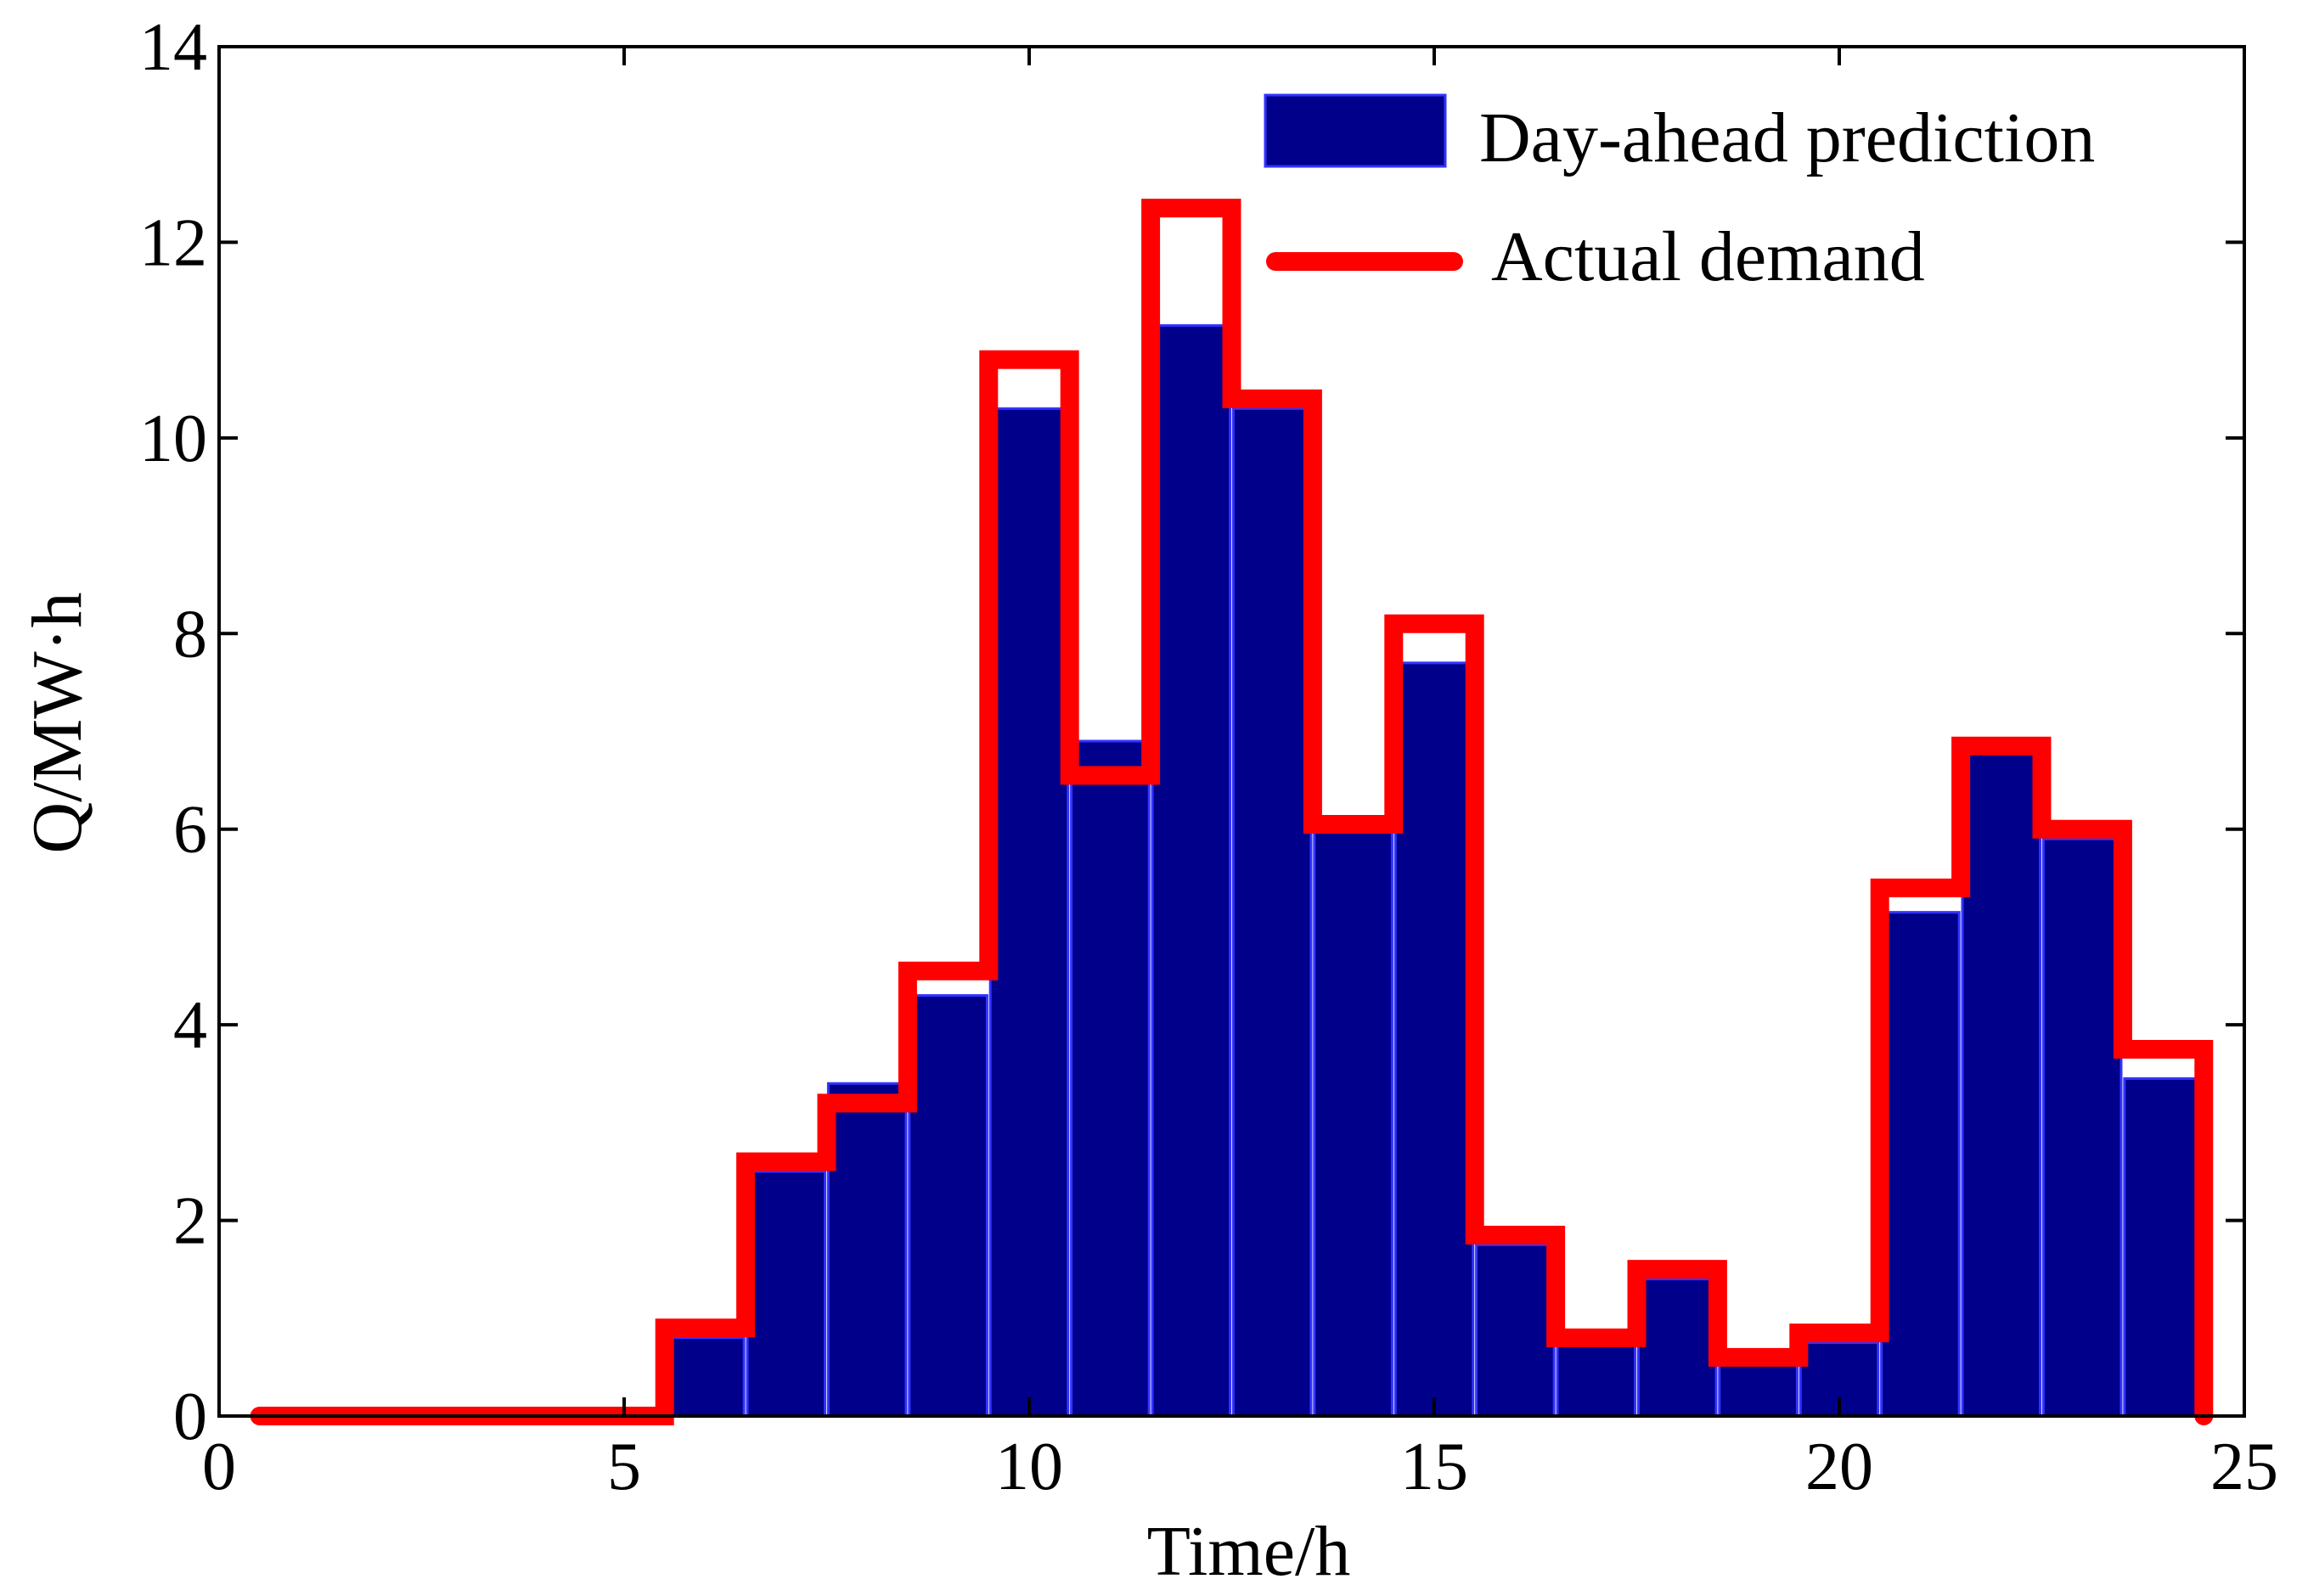  I want to click on x-tick-label: 0, so click(219, 1467).